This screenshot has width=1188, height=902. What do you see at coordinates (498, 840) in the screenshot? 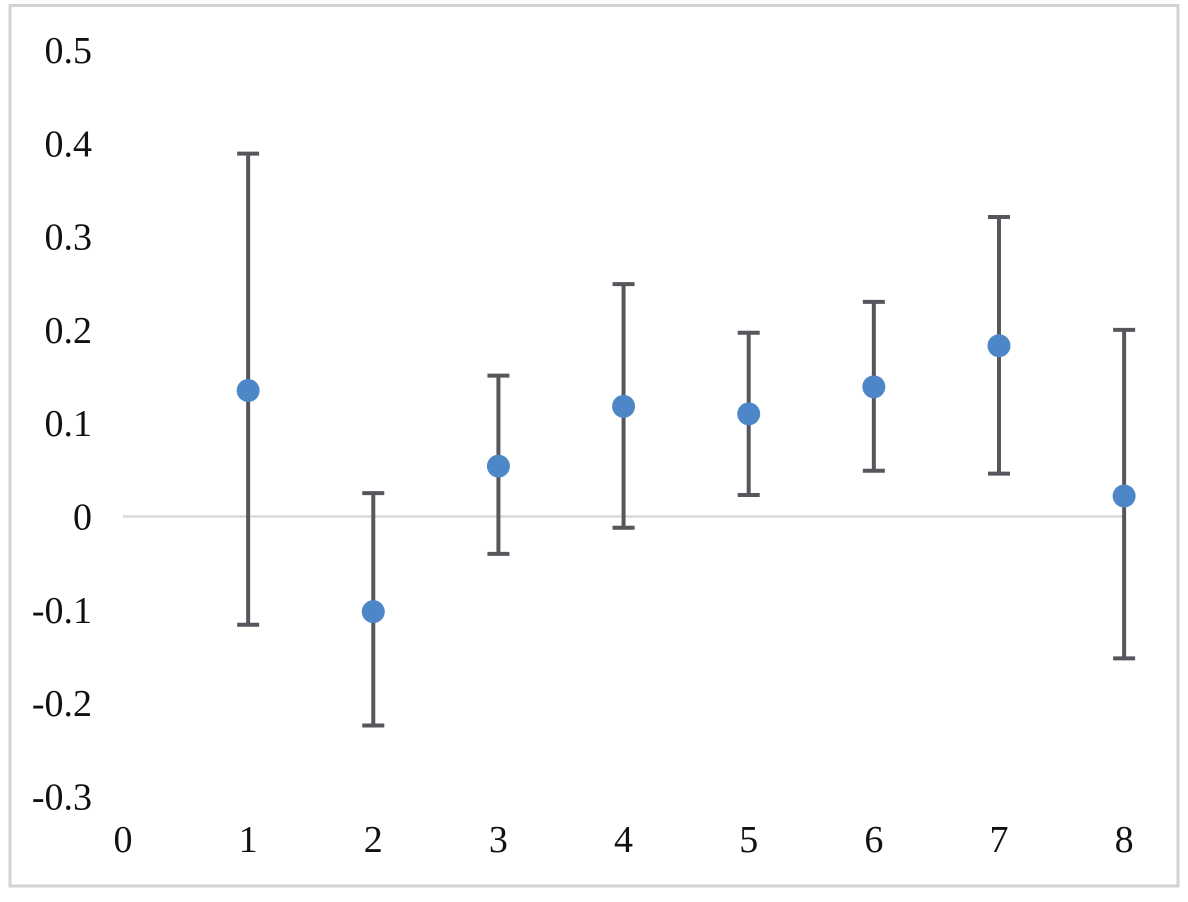
I see `x-tick-label: 3` at bounding box center [498, 840].